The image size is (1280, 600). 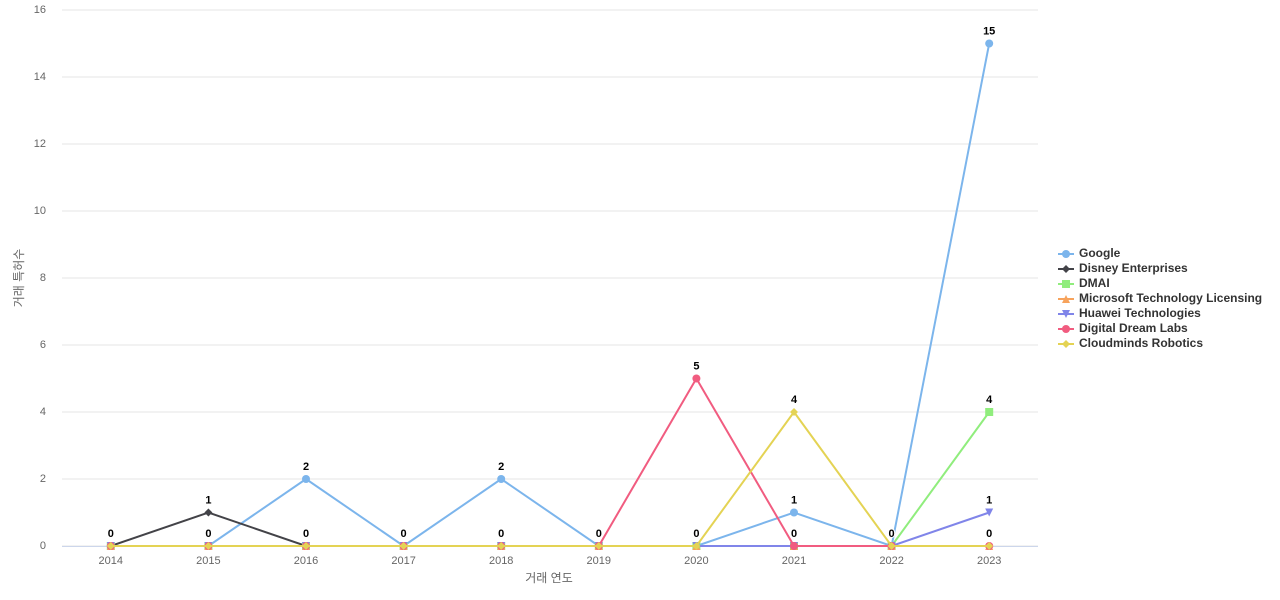 I want to click on x-axis-title: 거래 연도, so click(x=549, y=578).